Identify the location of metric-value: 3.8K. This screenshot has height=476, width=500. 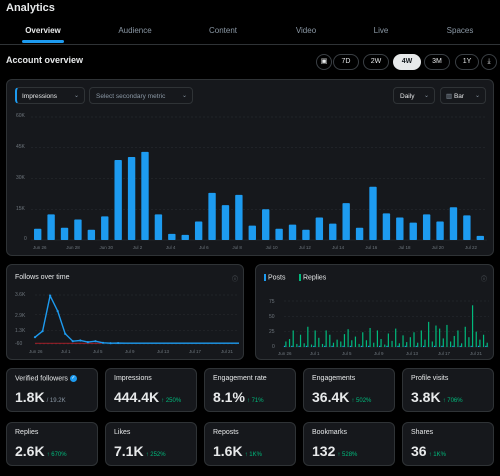
(426, 397).